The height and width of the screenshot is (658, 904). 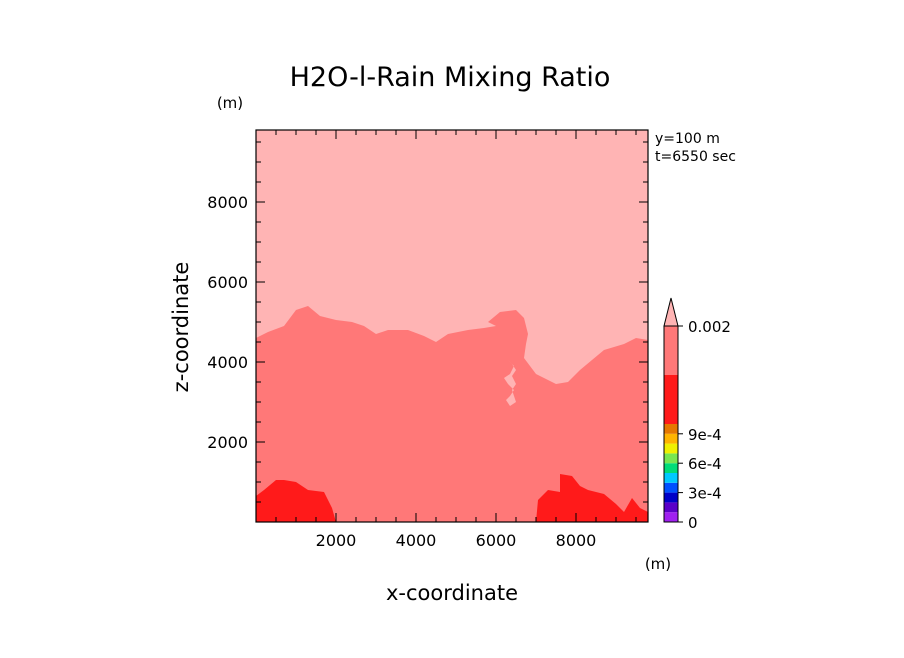 I want to click on contour-region-0.001-0.0015-right, so click(x=592, y=498).